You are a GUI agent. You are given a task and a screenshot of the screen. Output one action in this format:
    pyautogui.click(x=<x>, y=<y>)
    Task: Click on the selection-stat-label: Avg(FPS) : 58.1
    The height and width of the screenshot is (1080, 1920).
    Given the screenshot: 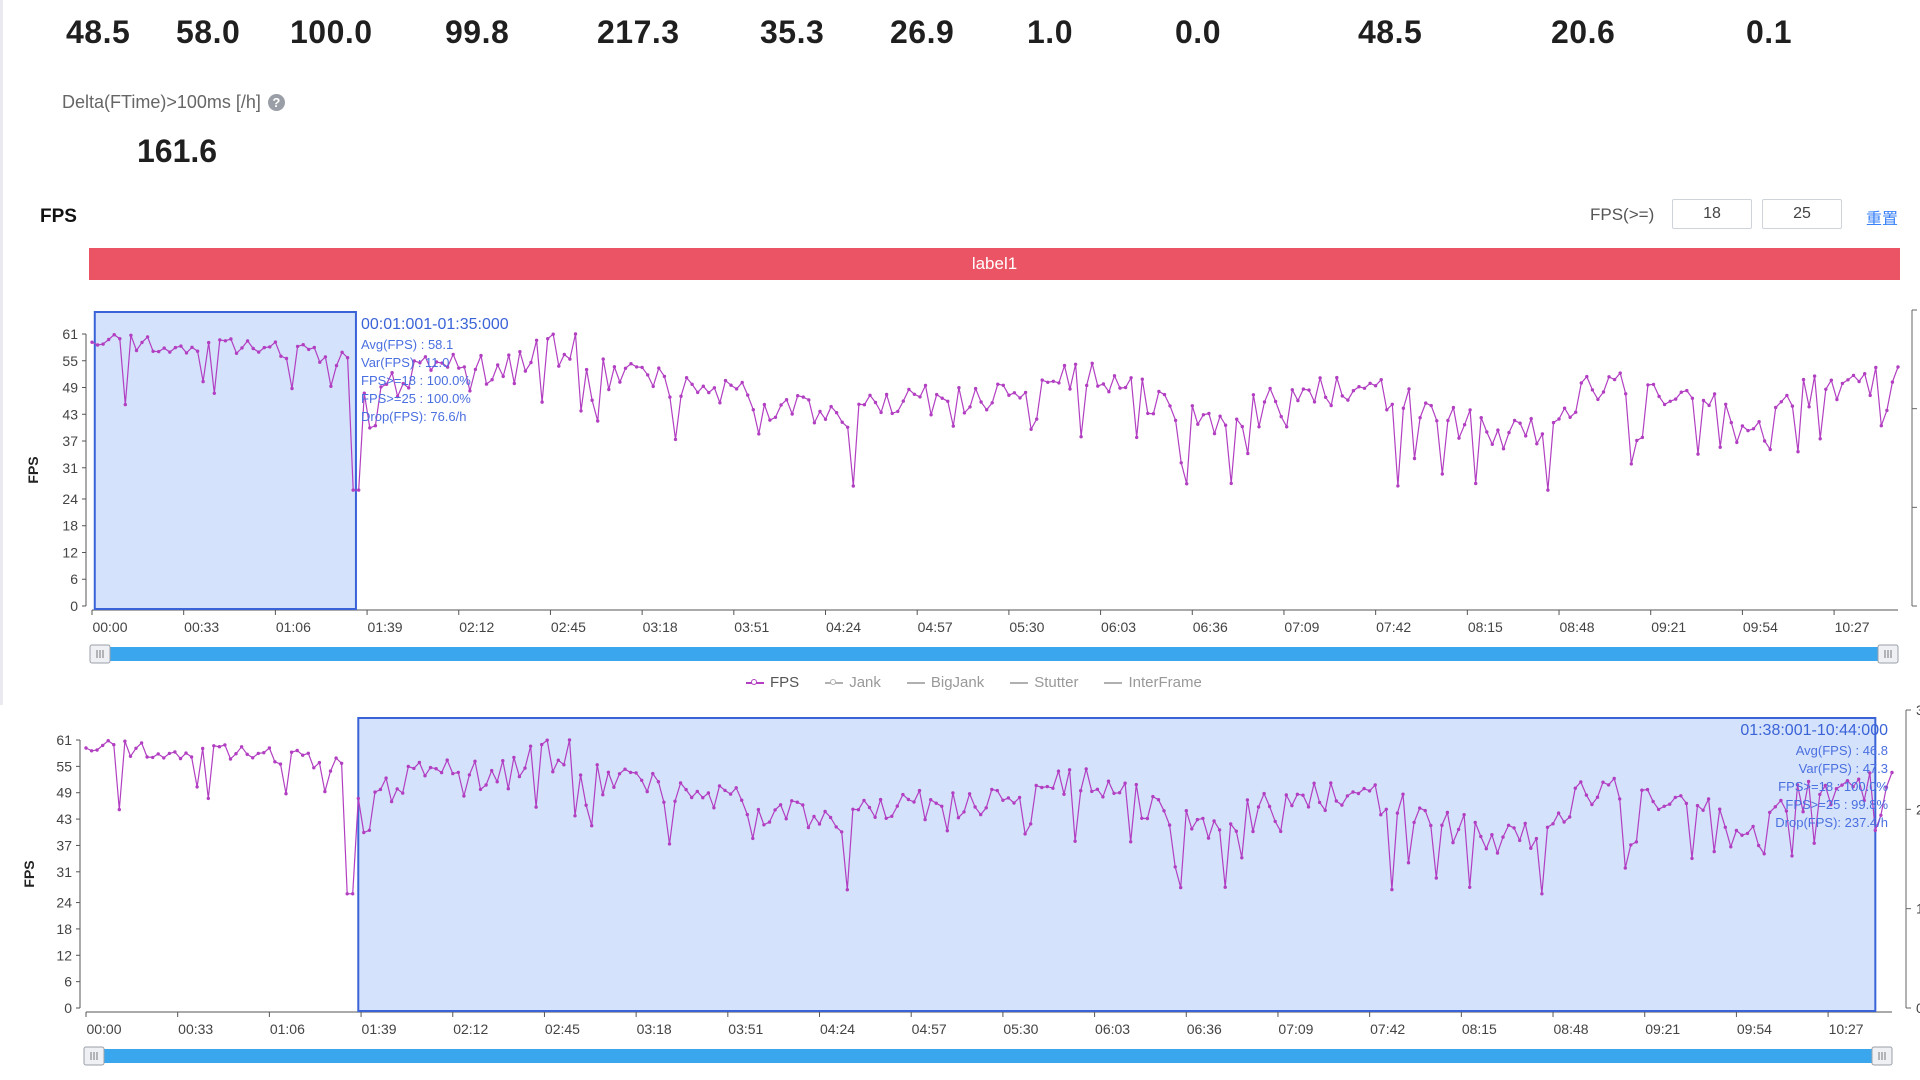 What is the action you would take?
    pyautogui.click(x=407, y=344)
    